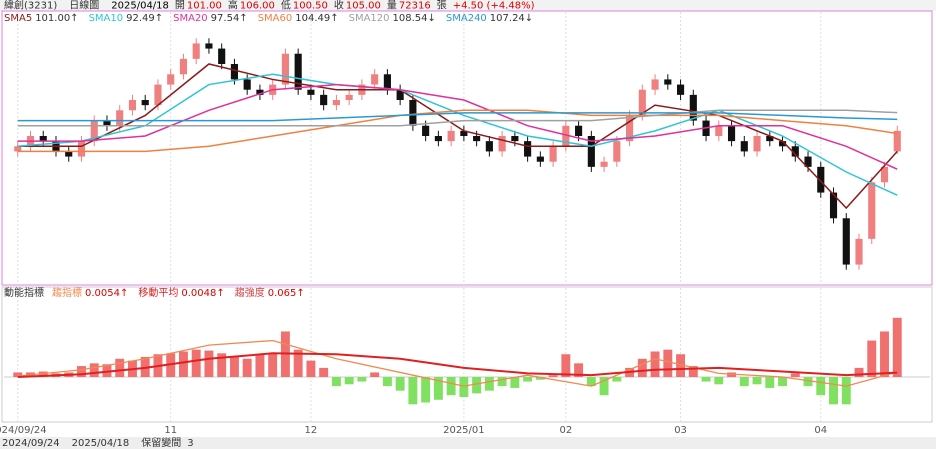  I want to click on field-label: 低, so click(286, 6).